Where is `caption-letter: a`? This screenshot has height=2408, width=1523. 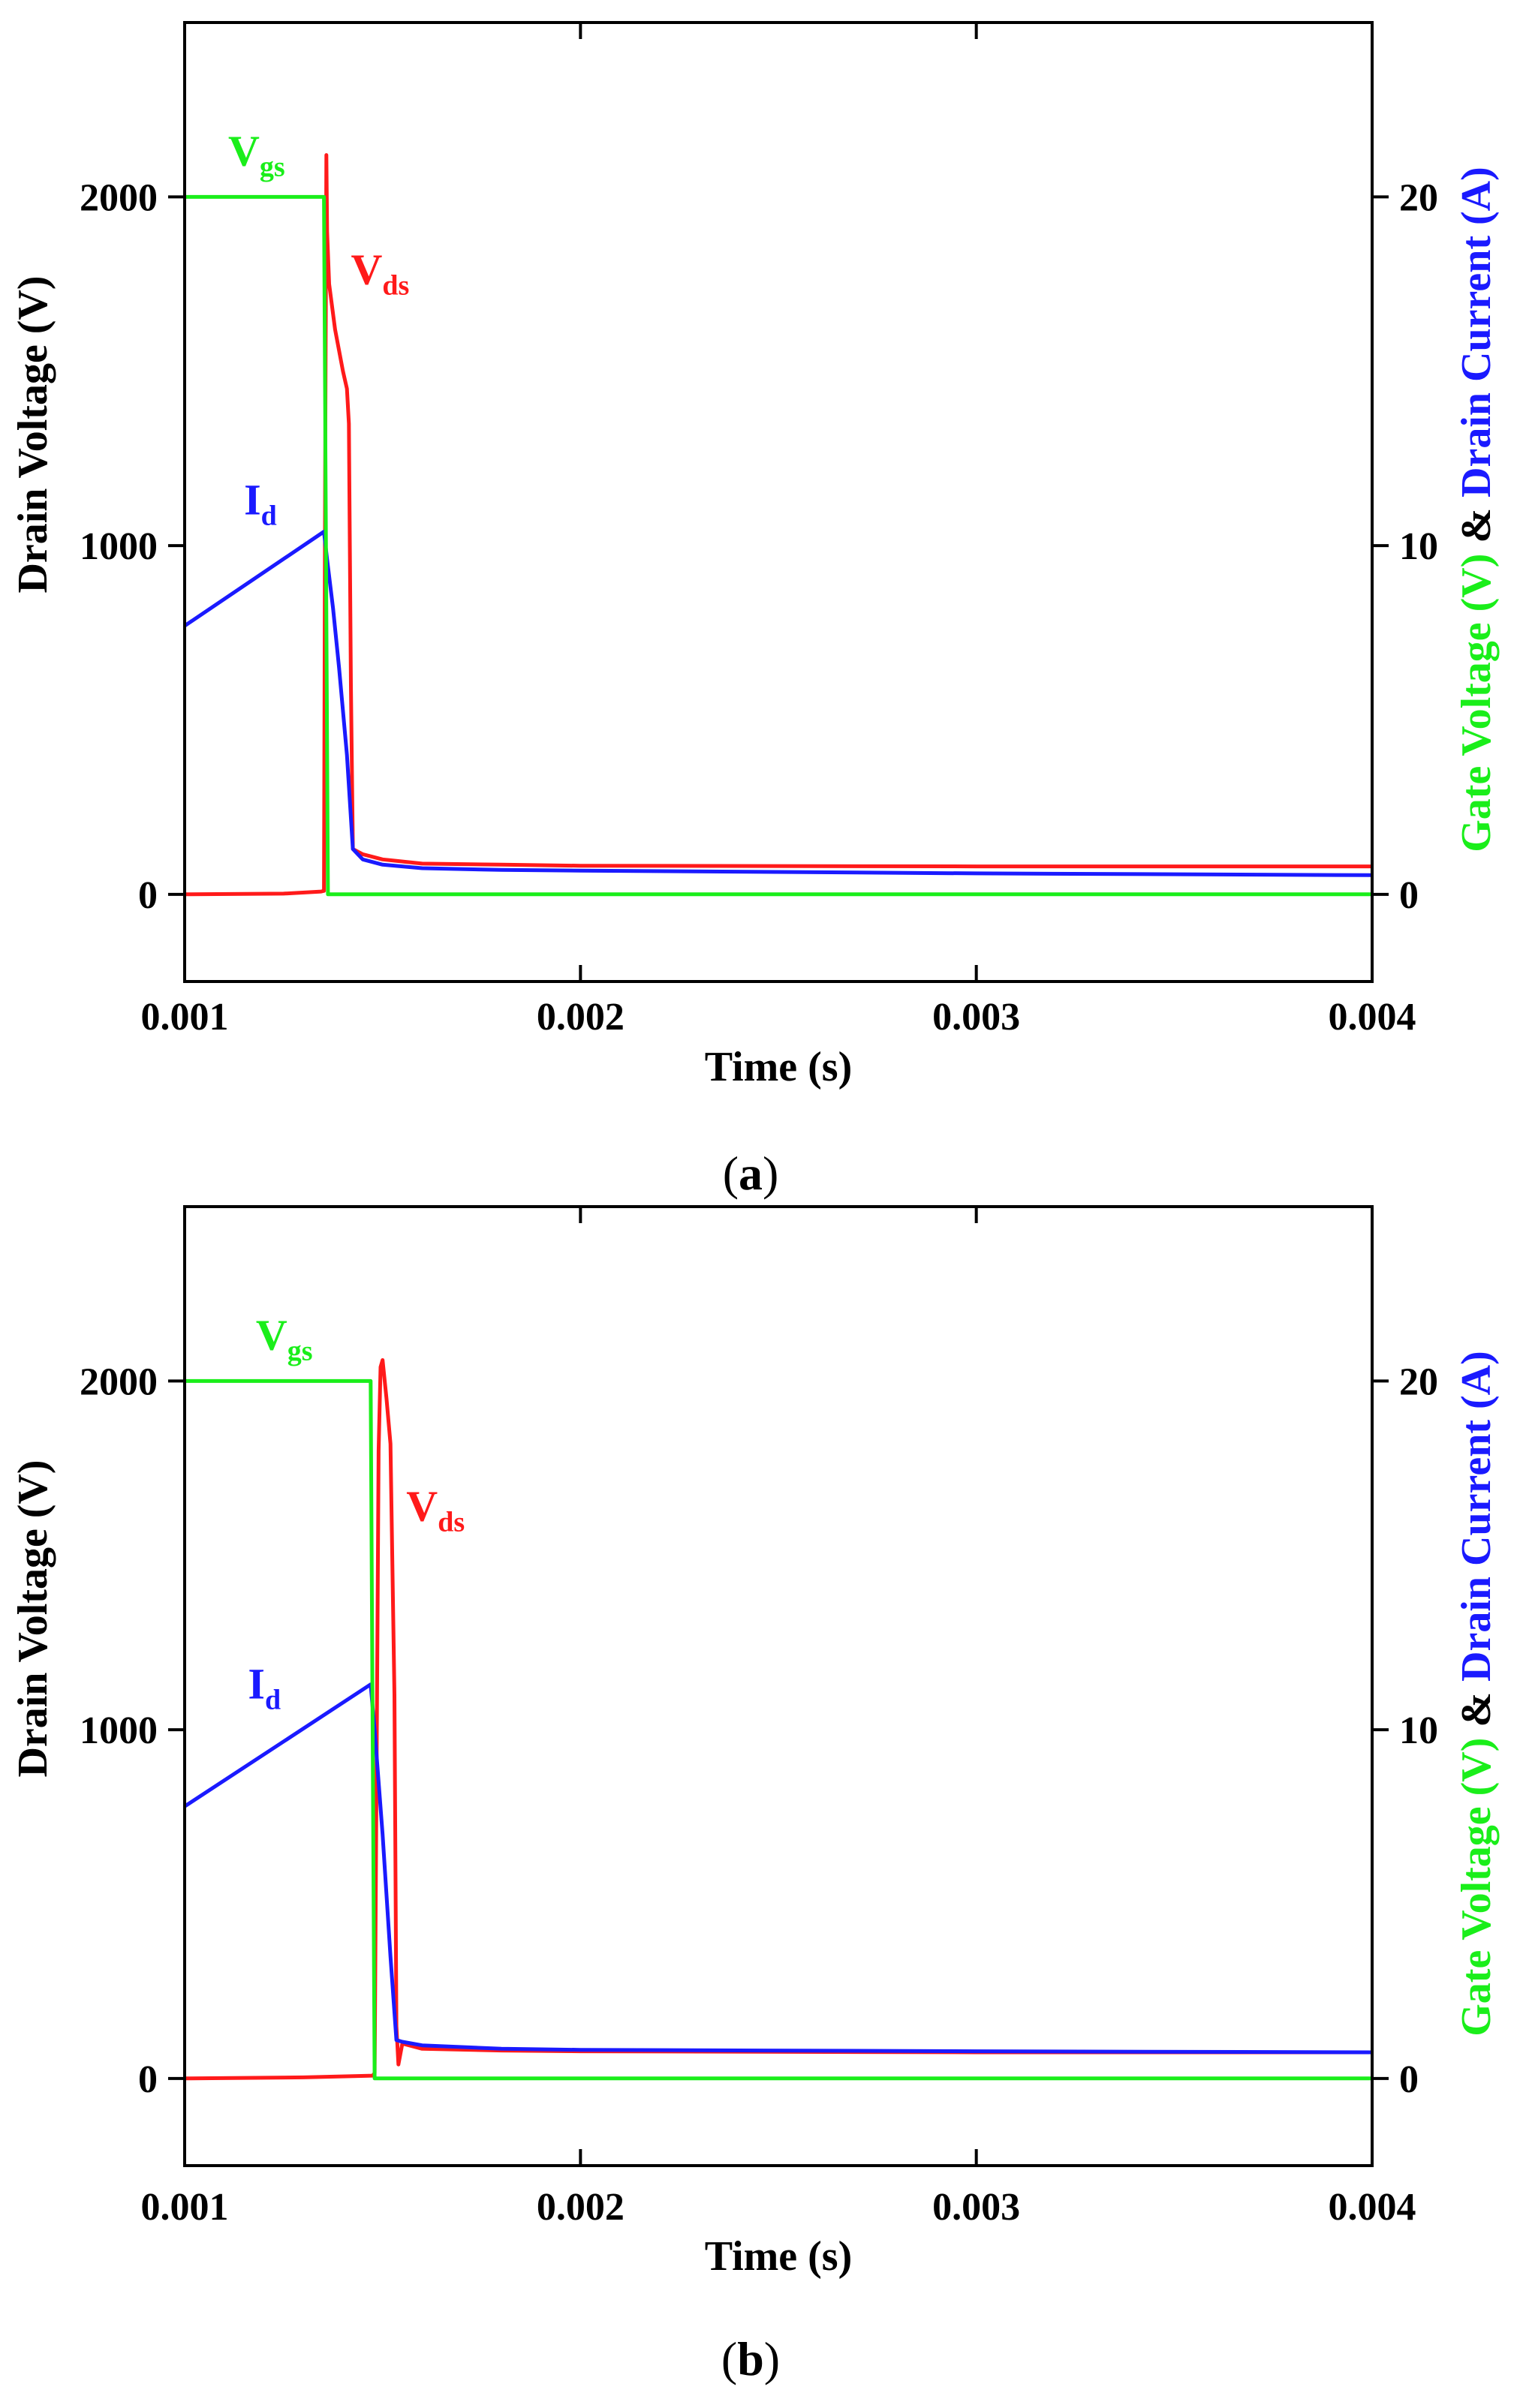 caption-letter: a is located at coordinates (751, 1173).